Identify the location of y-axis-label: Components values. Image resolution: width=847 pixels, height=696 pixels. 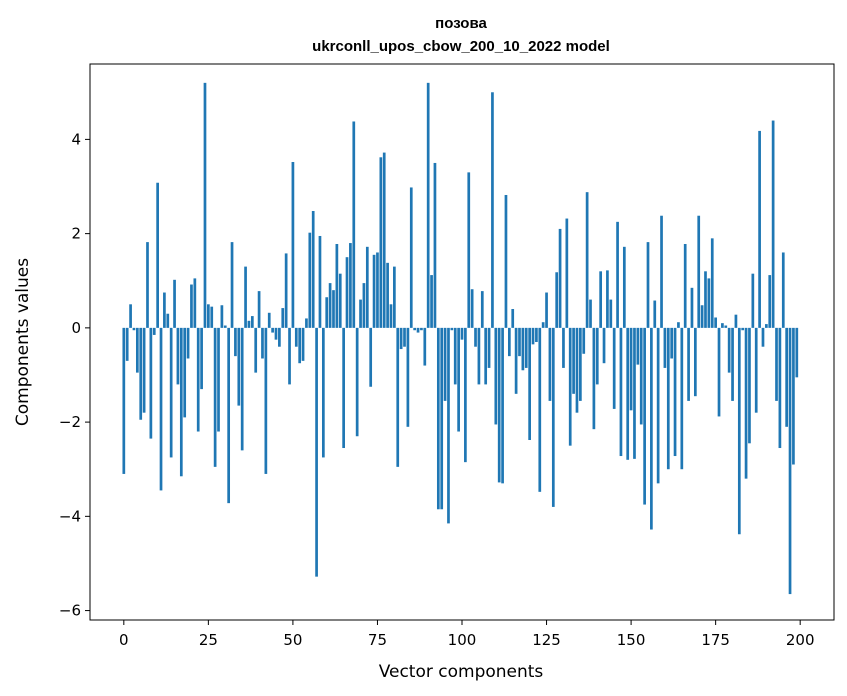
(23, 342).